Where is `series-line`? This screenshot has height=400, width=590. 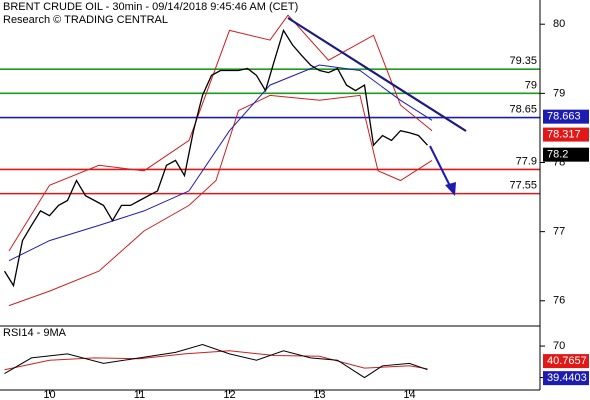 series-line is located at coordinates (216, 361).